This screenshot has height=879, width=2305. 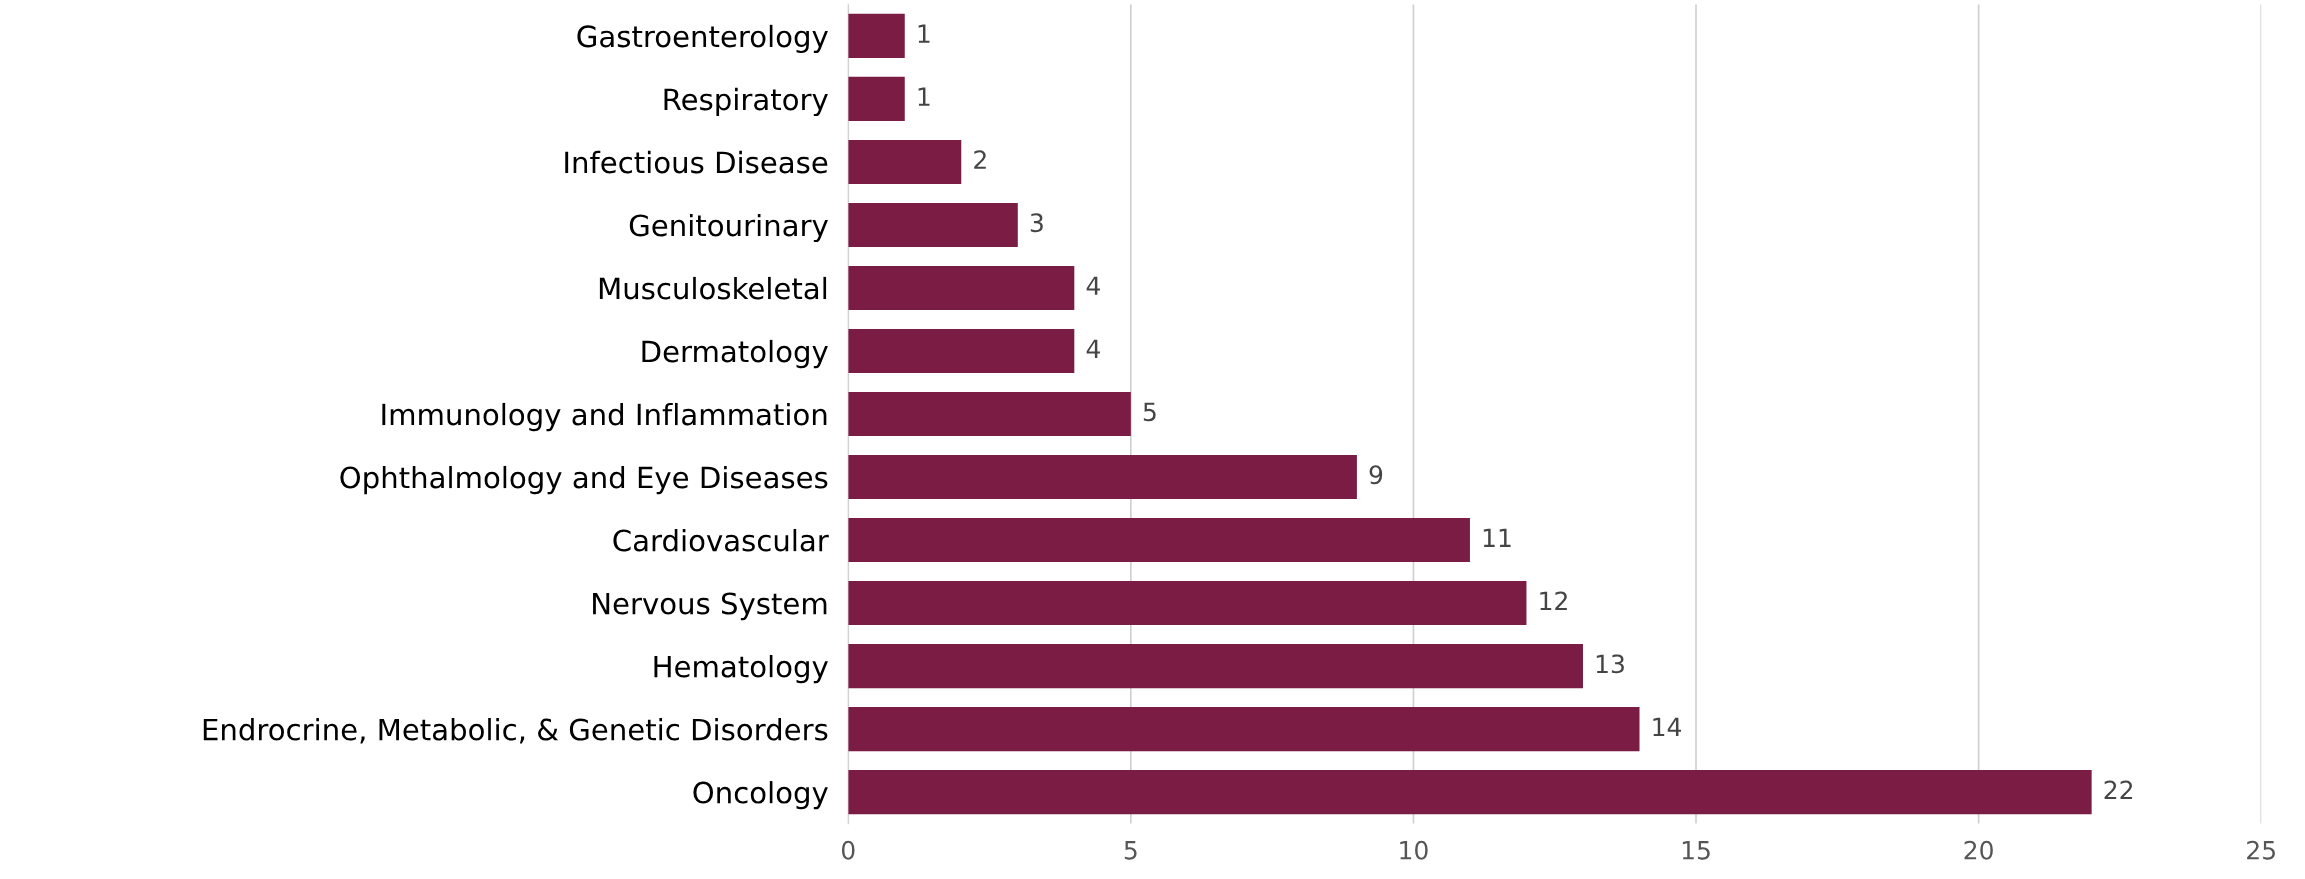 What do you see at coordinates (710, 606) in the screenshot?
I see `y-tick-label: Nervous System` at bounding box center [710, 606].